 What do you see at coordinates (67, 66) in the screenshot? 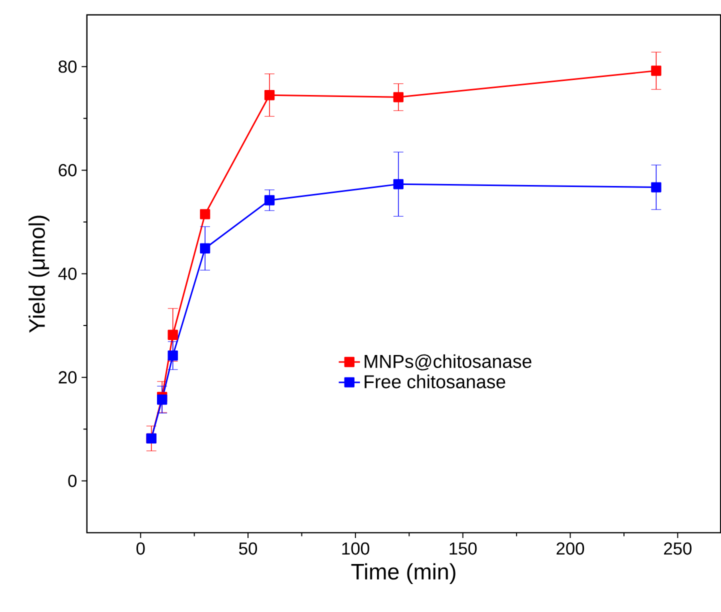
I see `y-tick-label: 80` at bounding box center [67, 66].